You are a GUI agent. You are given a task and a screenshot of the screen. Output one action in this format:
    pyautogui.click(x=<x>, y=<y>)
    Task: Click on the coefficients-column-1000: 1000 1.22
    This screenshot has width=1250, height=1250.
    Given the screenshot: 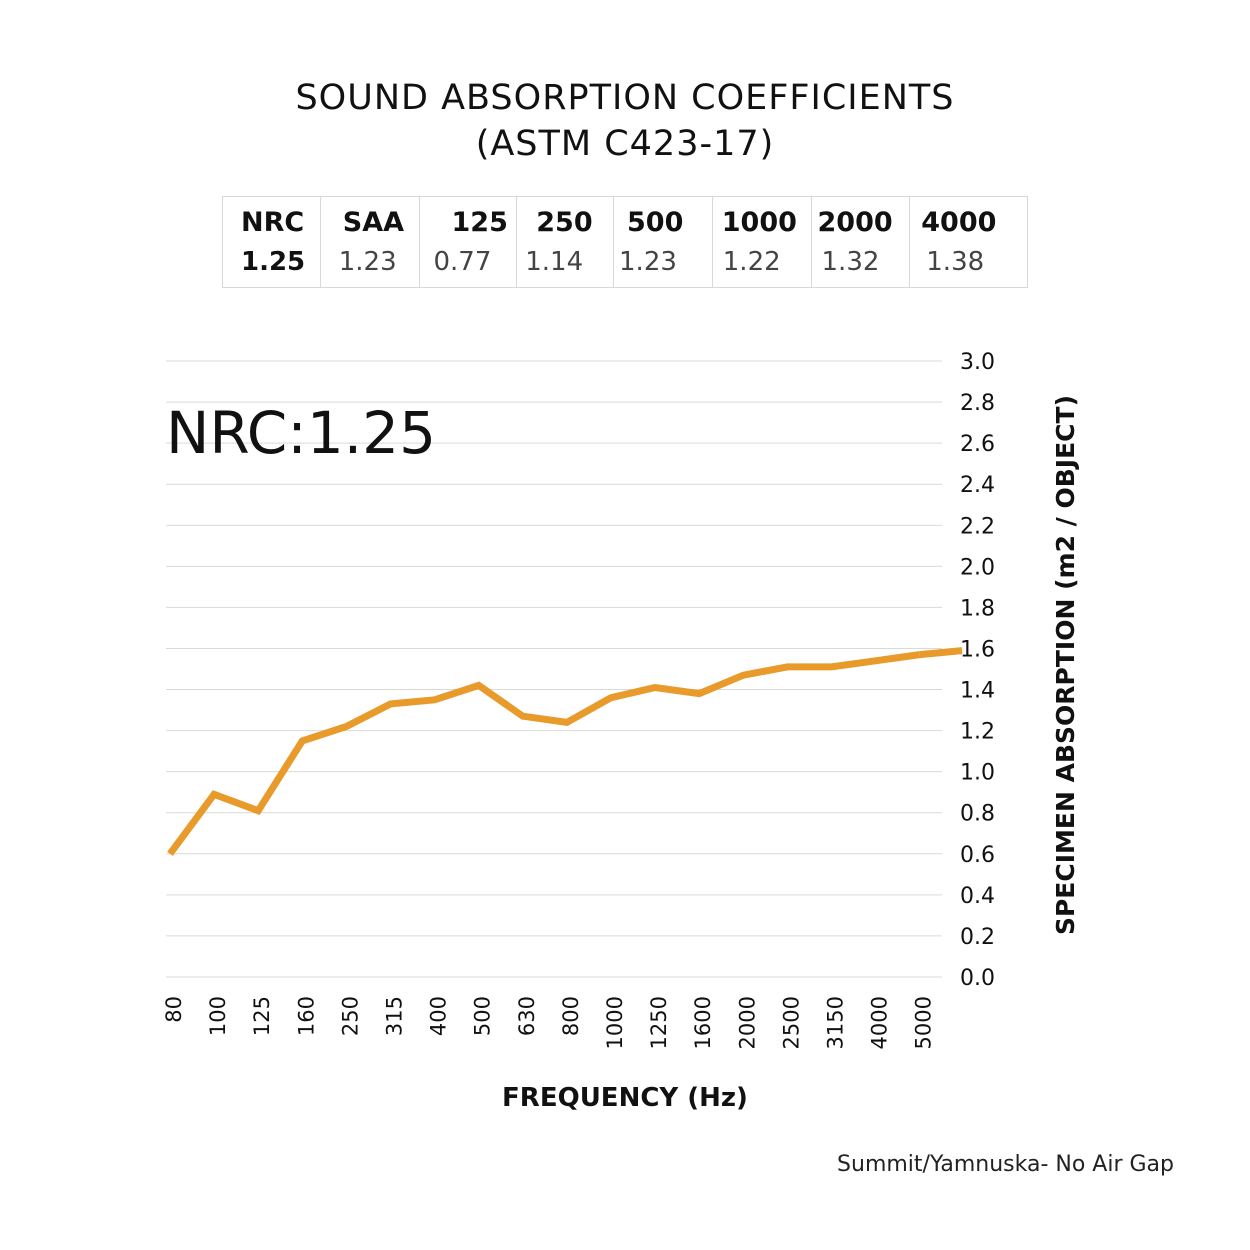 What is the action you would take?
    pyautogui.click(x=762, y=242)
    